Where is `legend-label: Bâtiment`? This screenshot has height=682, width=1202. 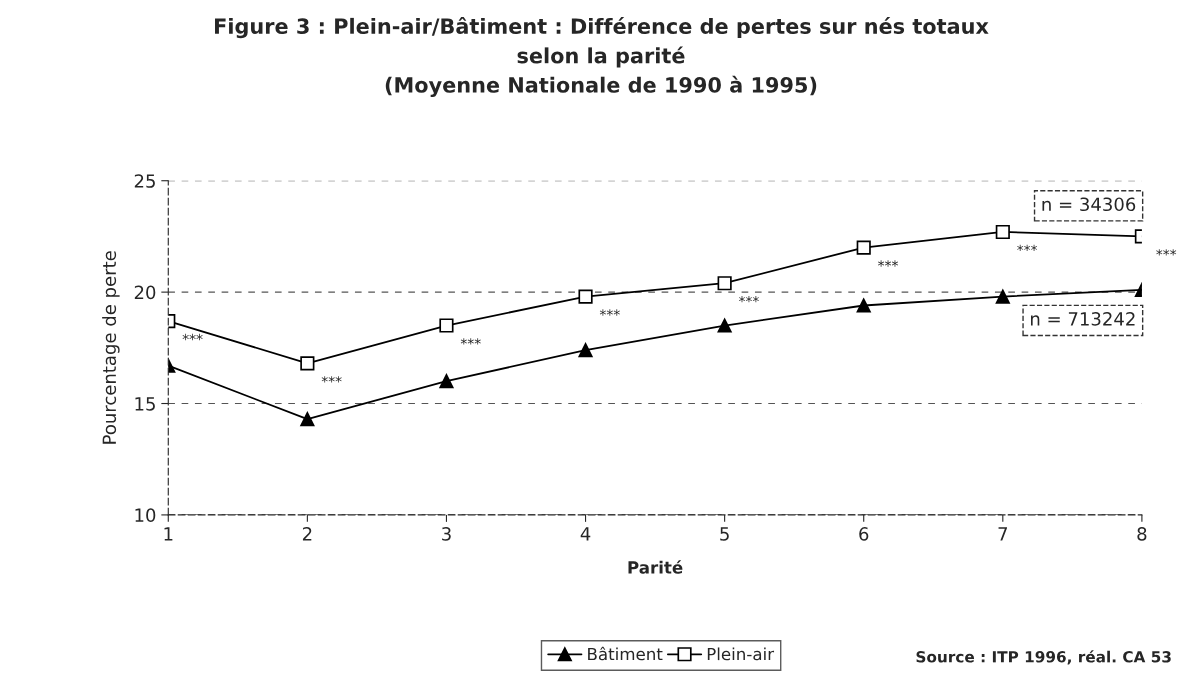
legend-label: Bâtiment is located at coordinates (625, 653).